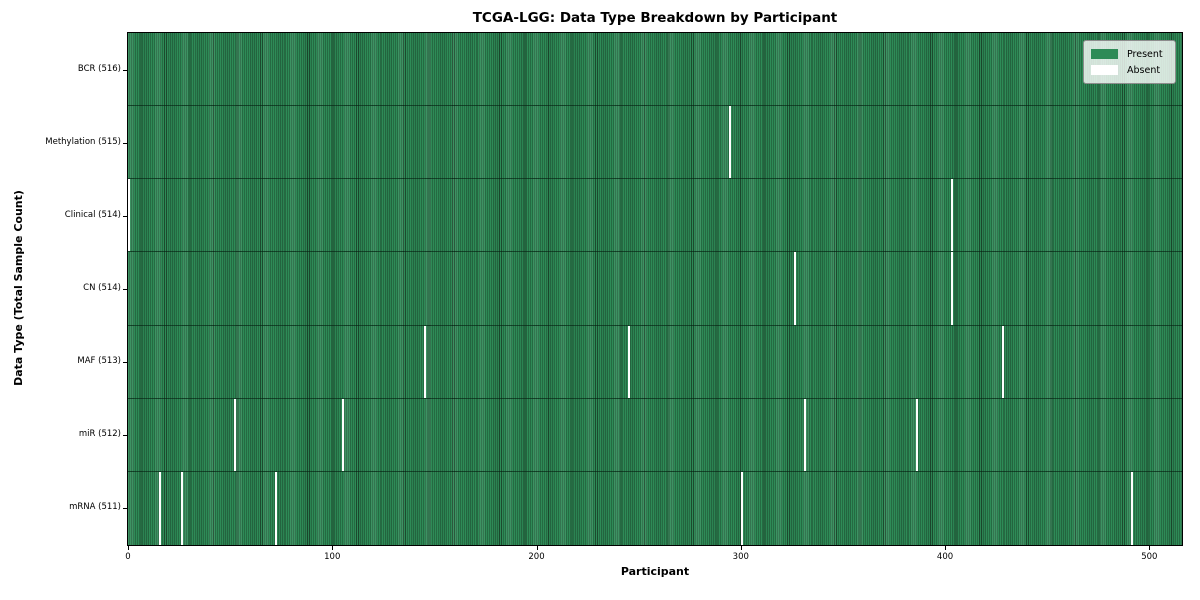 This screenshot has height=600, width=1200. I want to click on legend: Present Absent, so click(1129, 62).